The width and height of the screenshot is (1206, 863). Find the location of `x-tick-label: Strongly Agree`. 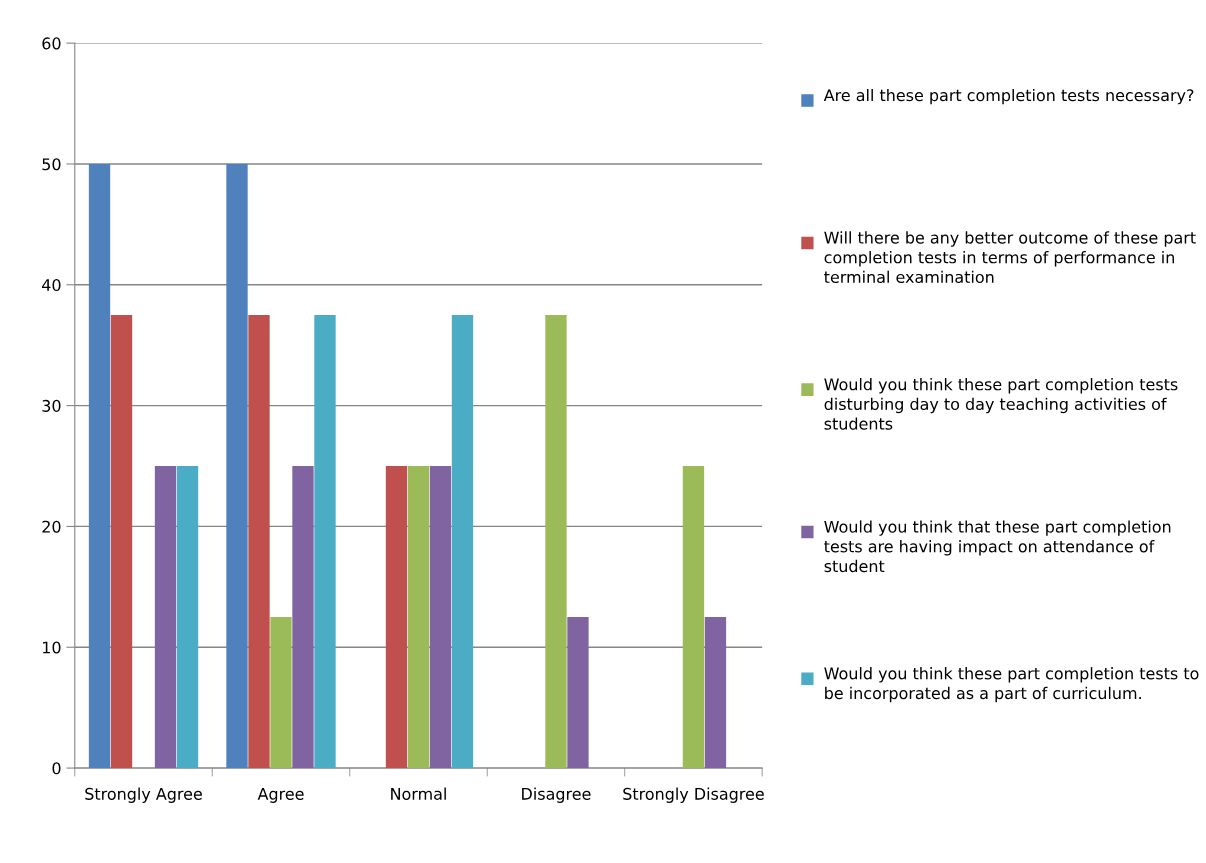

x-tick-label: Strongly Agree is located at coordinates (143, 795).